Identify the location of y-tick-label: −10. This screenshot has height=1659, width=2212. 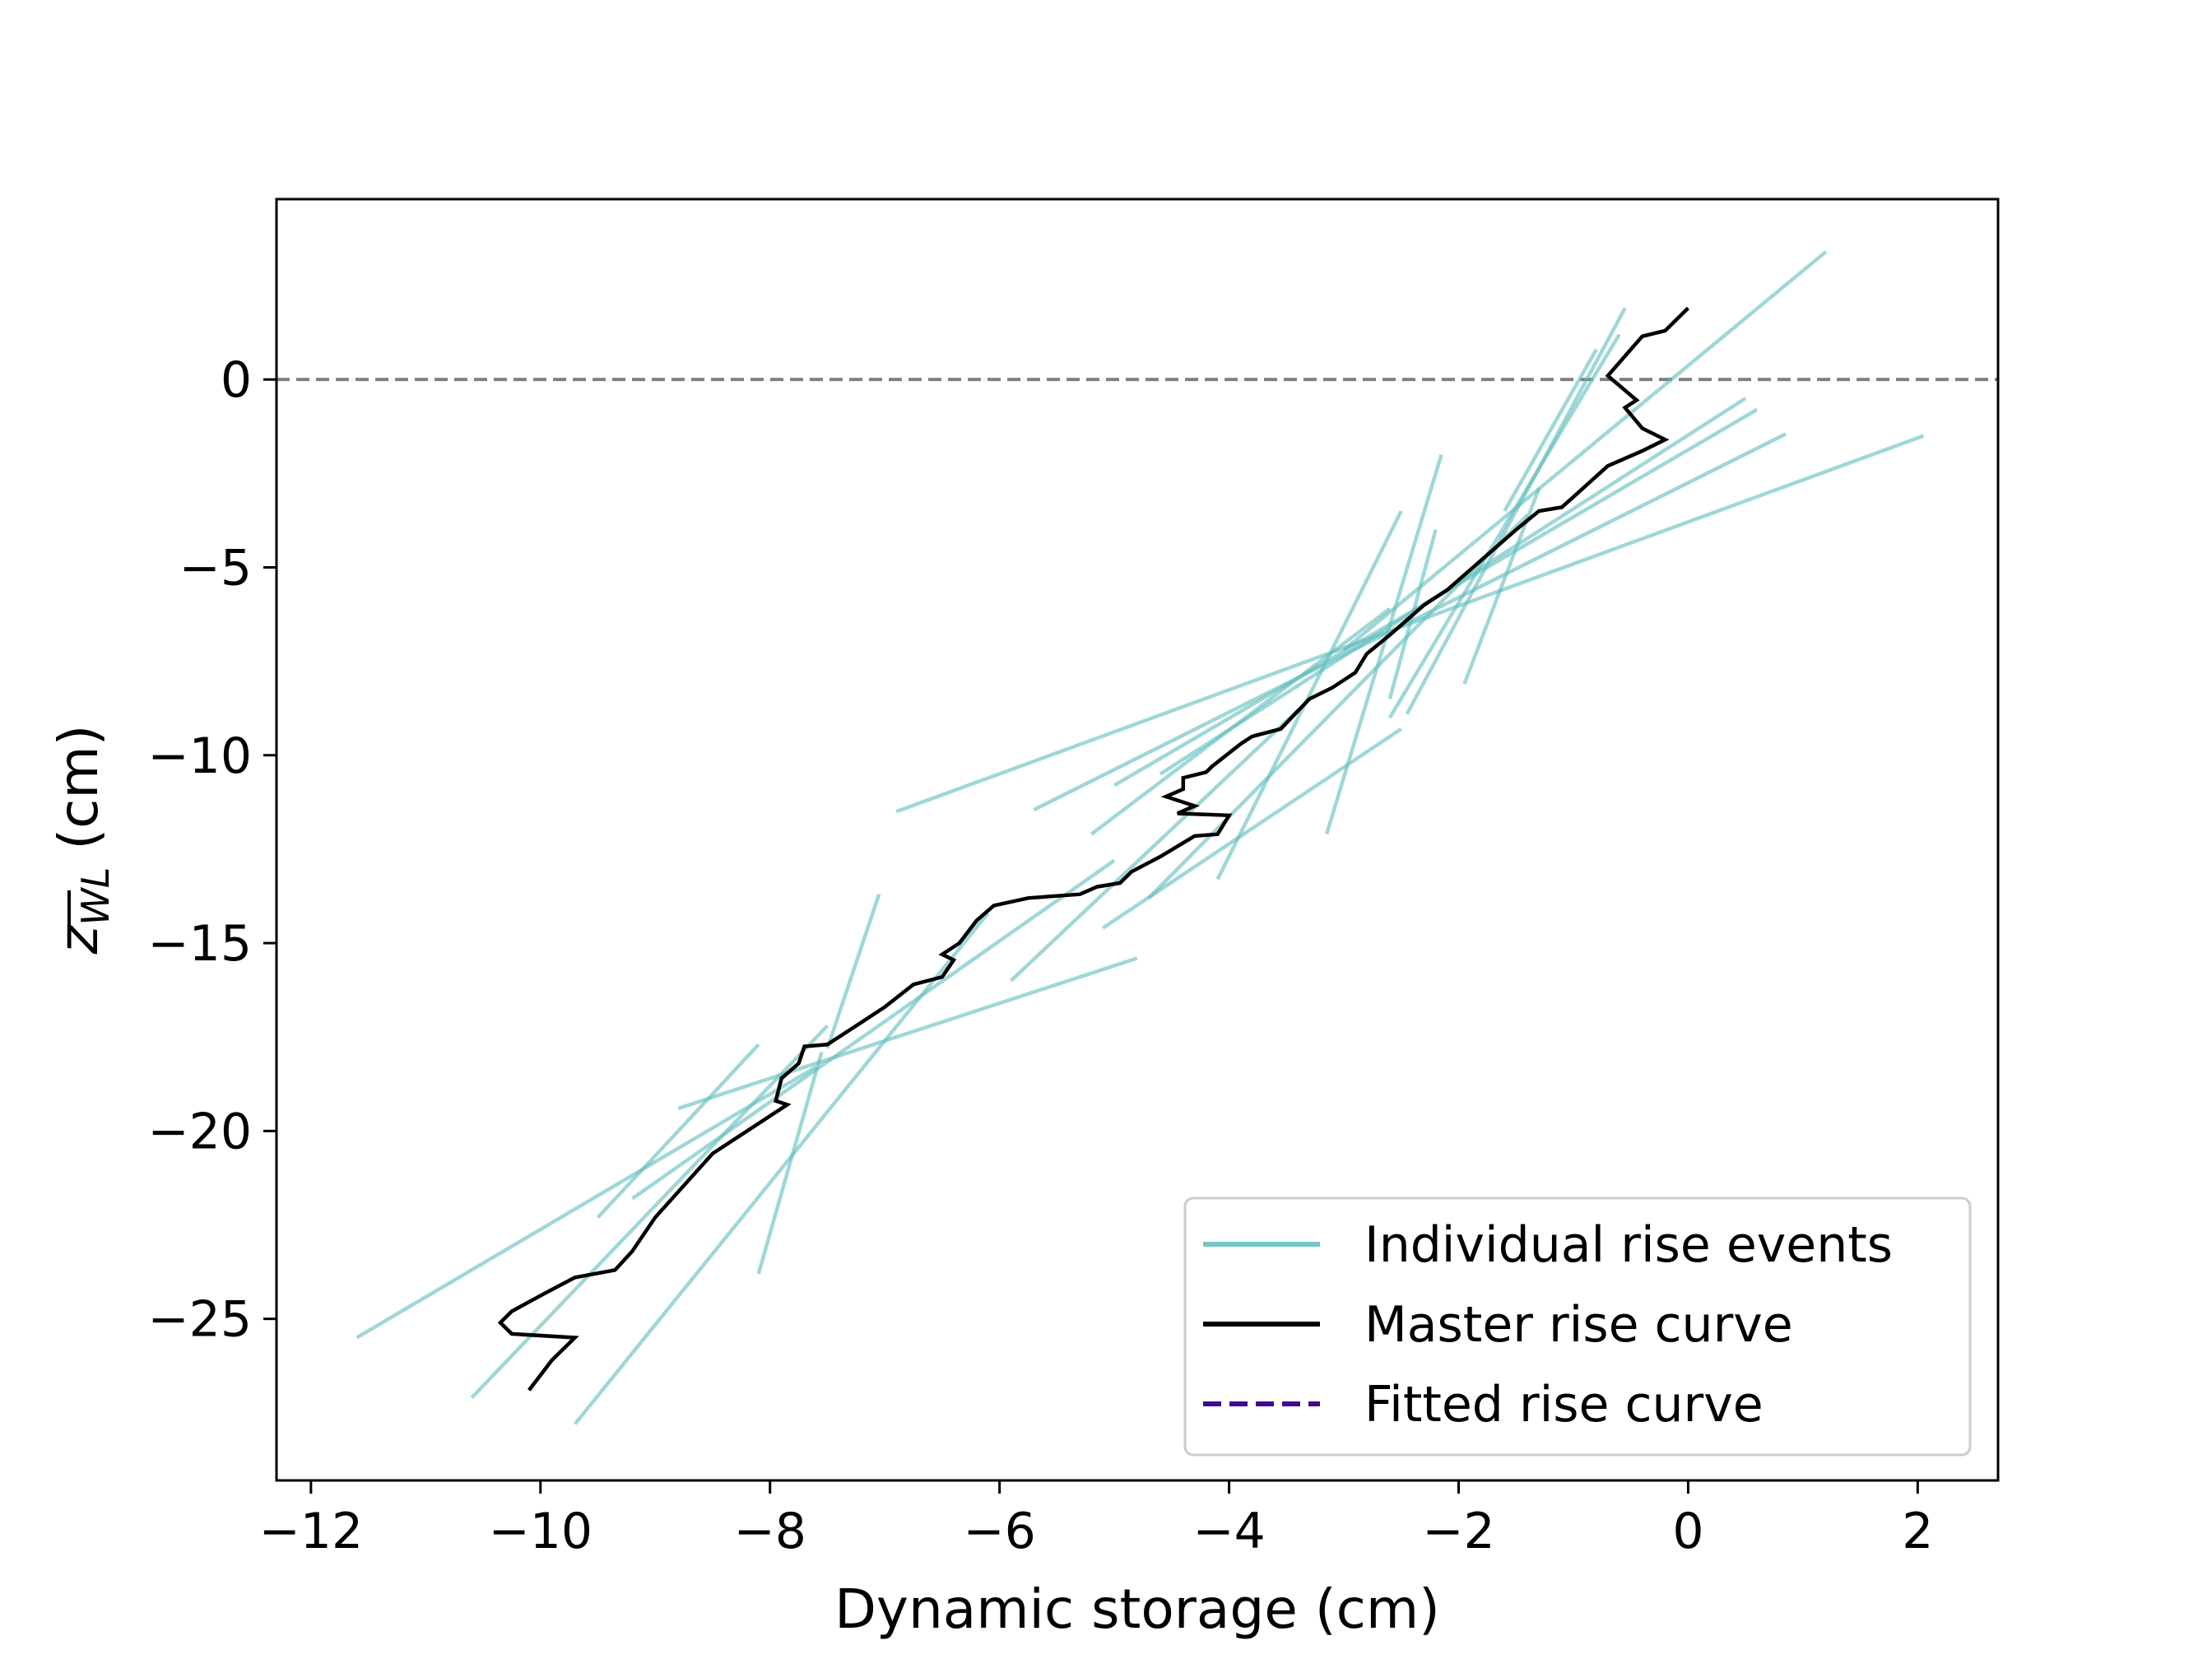
(199, 756).